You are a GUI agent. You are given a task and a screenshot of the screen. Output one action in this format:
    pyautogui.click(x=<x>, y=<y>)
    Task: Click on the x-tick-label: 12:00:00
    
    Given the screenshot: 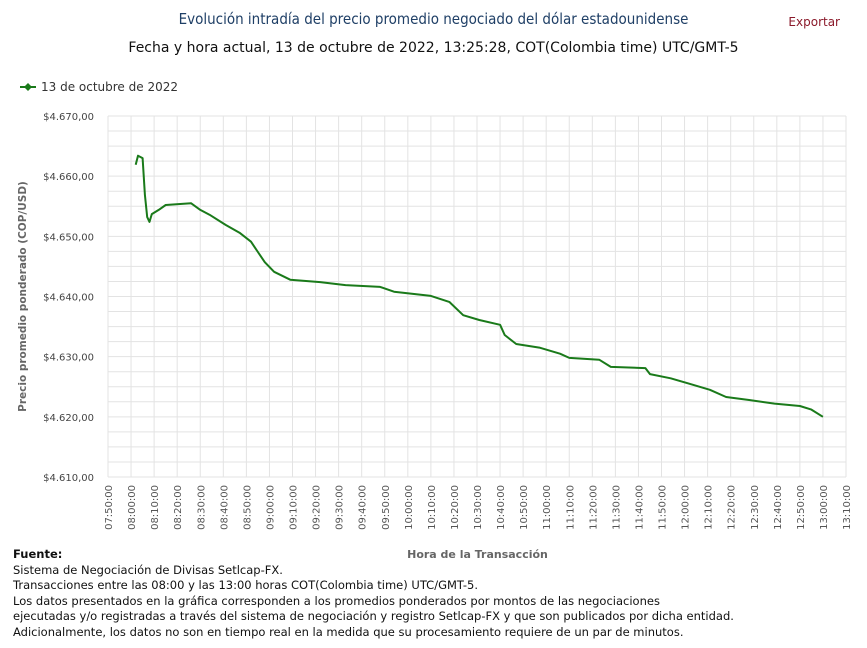 What is the action you would take?
    pyautogui.click(x=686, y=507)
    